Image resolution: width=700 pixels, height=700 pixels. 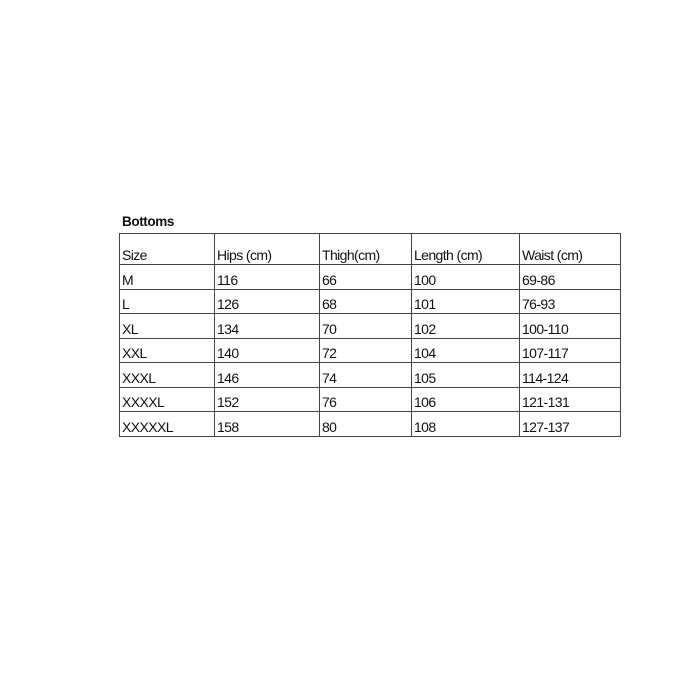 What do you see at coordinates (465, 277) in the screenshot?
I see `table-cell: 100` at bounding box center [465, 277].